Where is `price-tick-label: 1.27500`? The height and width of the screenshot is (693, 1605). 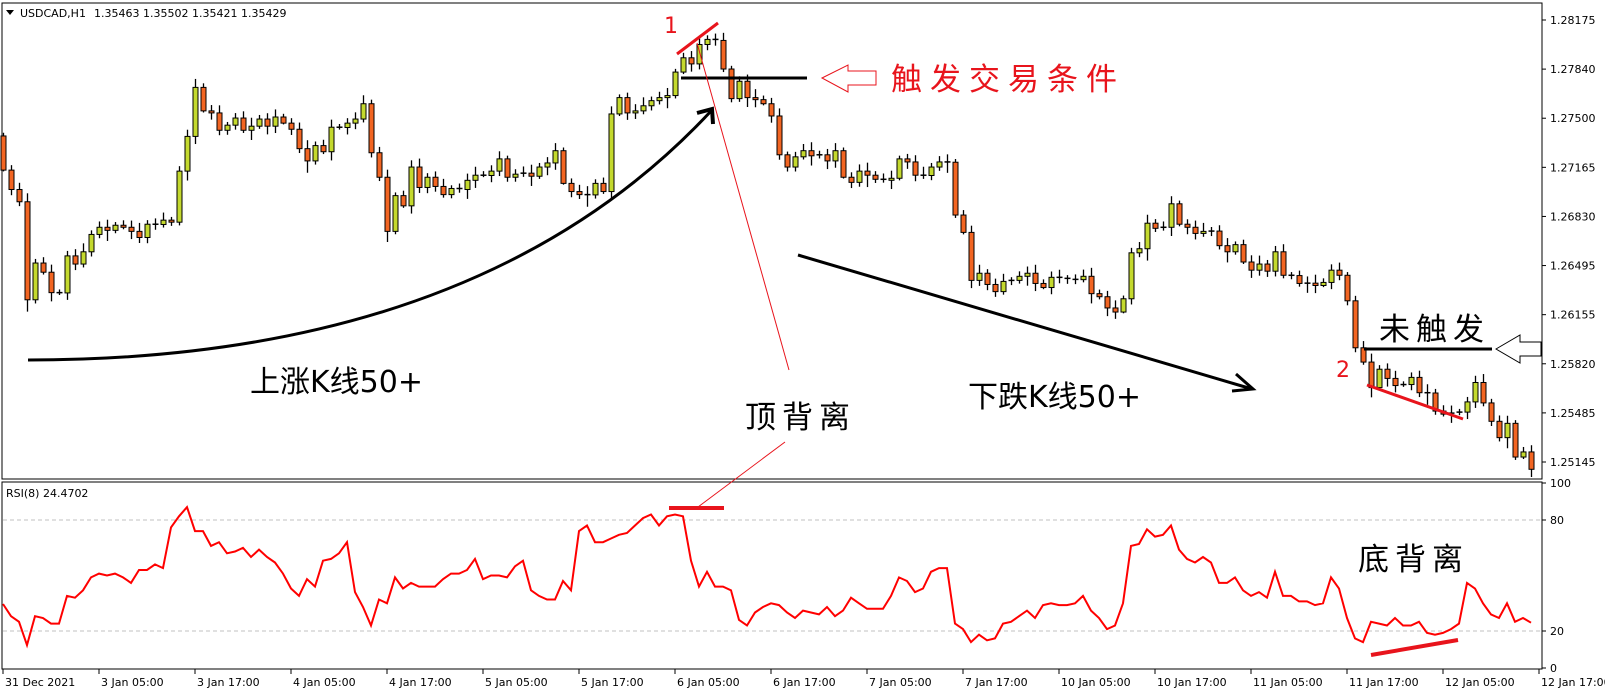
price-tick-label: 1.27500 is located at coordinates (1573, 118).